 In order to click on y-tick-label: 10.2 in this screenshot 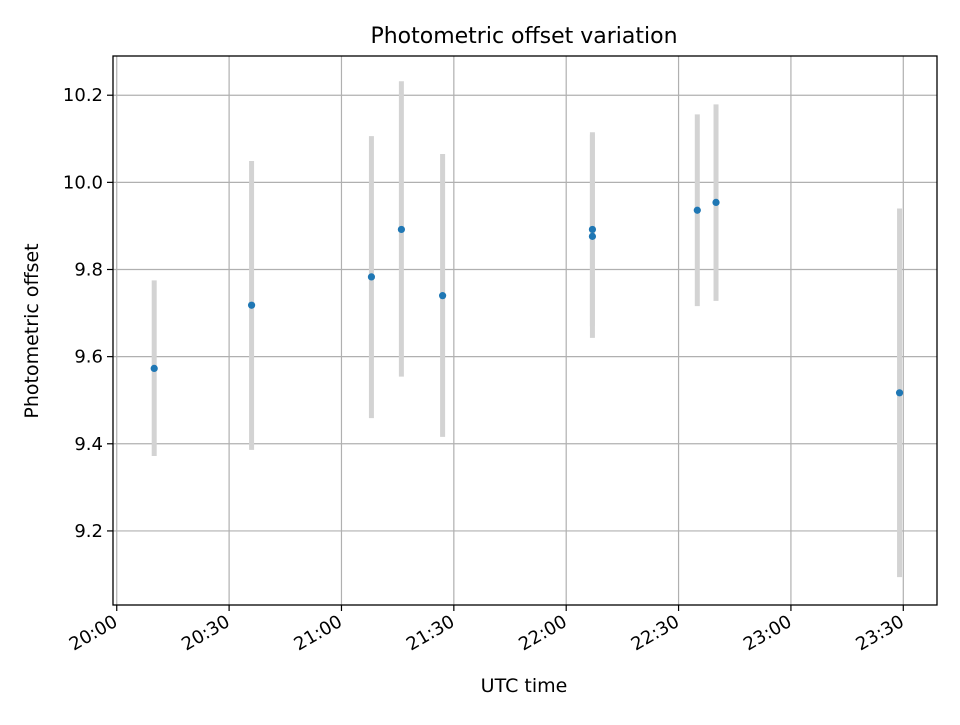, I will do `click(83, 95)`.